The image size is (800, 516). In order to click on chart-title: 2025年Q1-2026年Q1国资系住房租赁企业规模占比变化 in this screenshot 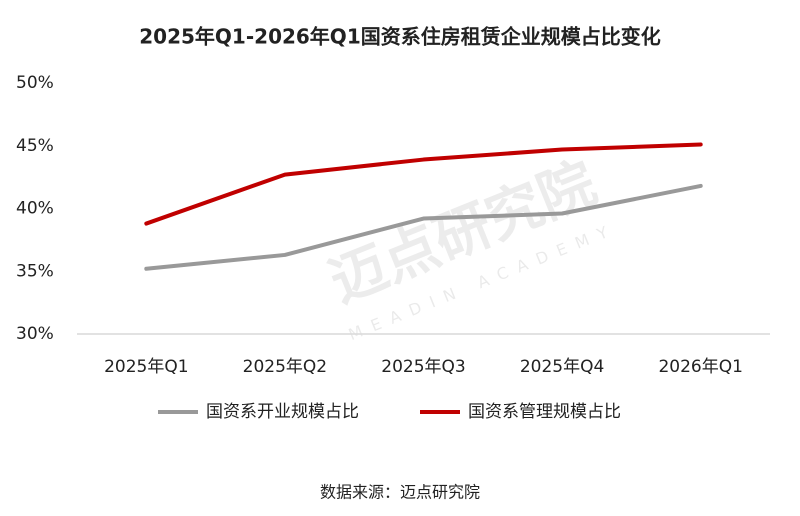, I will do `click(399, 37)`.